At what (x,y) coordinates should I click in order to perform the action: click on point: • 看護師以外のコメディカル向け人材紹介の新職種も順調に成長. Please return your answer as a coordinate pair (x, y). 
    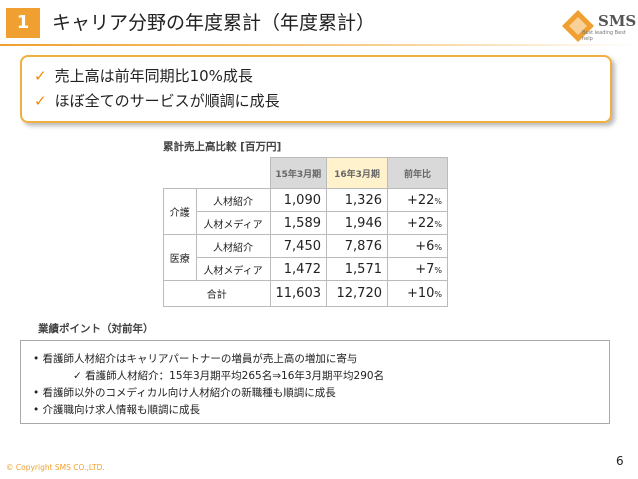
    Looking at the image, I should click on (184, 393).